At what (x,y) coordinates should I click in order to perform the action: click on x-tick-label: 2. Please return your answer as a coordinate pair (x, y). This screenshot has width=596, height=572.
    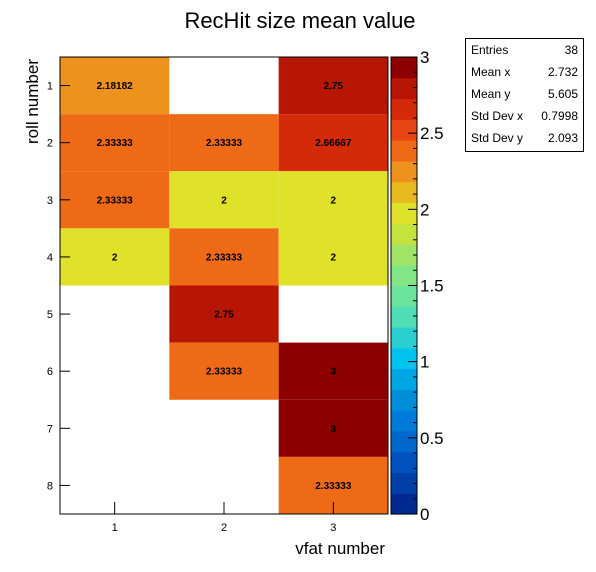
    Looking at the image, I should click on (224, 528).